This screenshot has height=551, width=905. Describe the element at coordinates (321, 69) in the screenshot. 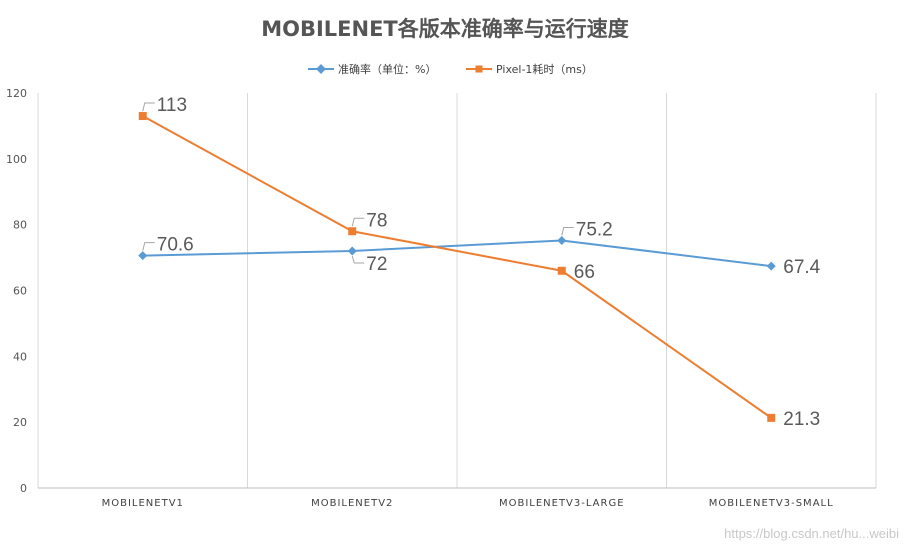

I see `legend-accuracy-marker` at that location.